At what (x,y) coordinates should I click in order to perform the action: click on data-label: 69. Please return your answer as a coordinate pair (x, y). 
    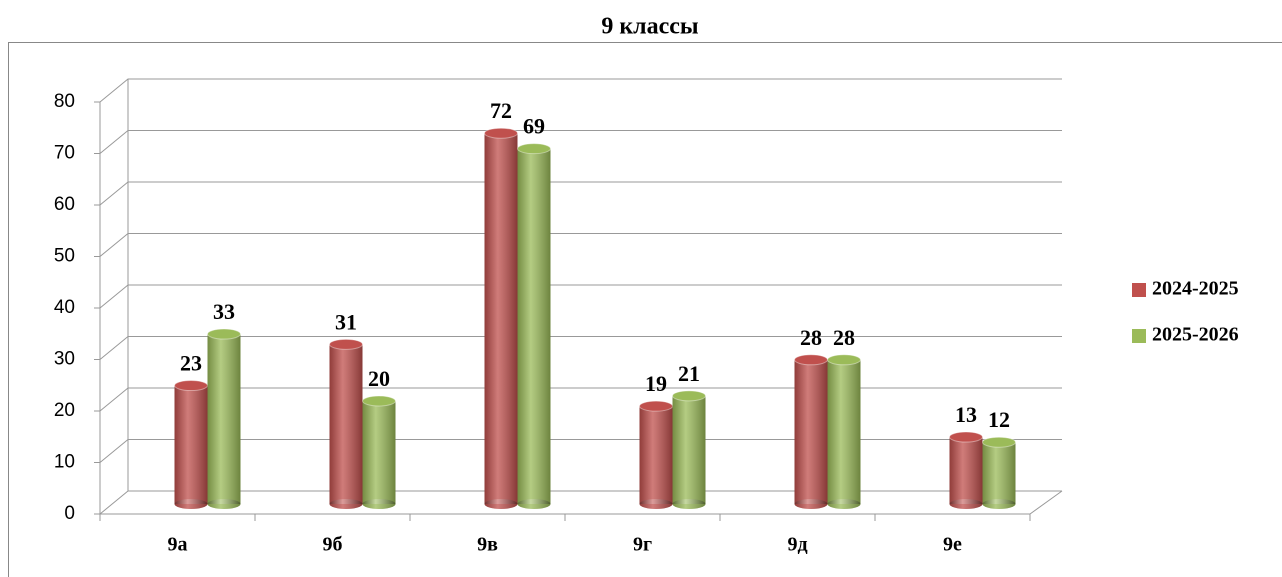
    Looking at the image, I should click on (534, 126).